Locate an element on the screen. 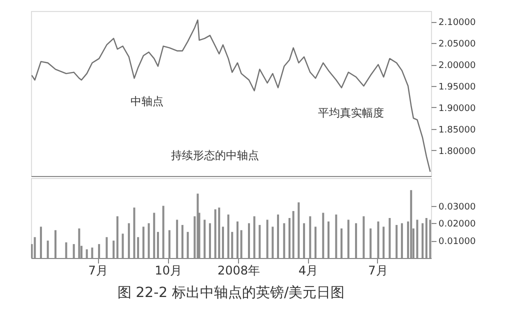 This screenshot has height=331, width=510. annotation: 中轴点 is located at coordinates (147, 101).